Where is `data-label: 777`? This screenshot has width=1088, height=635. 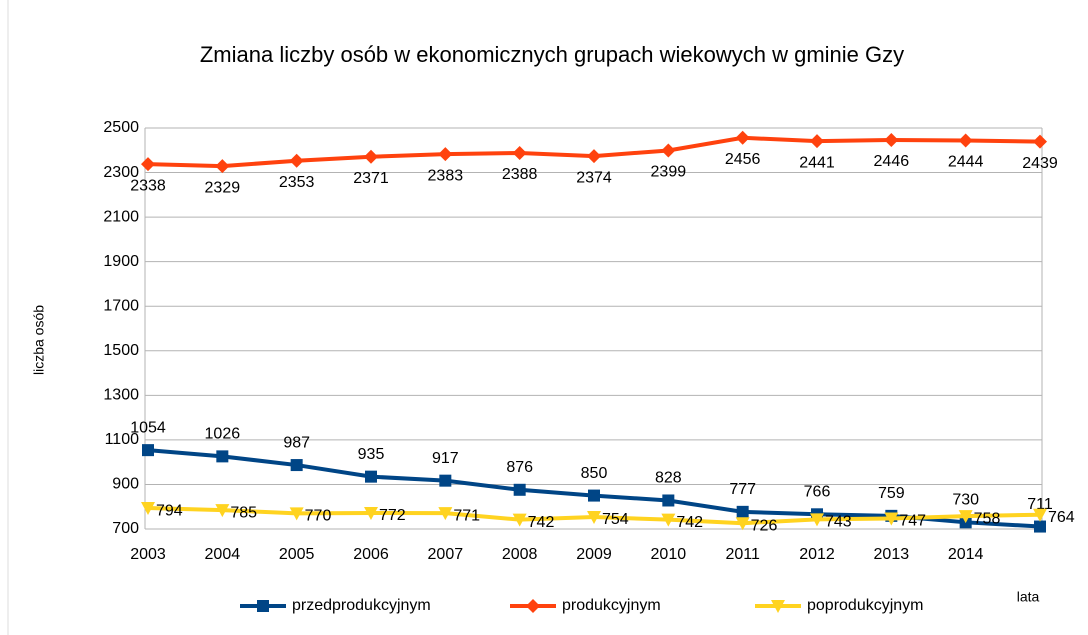 data-label: 777 is located at coordinates (742, 489).